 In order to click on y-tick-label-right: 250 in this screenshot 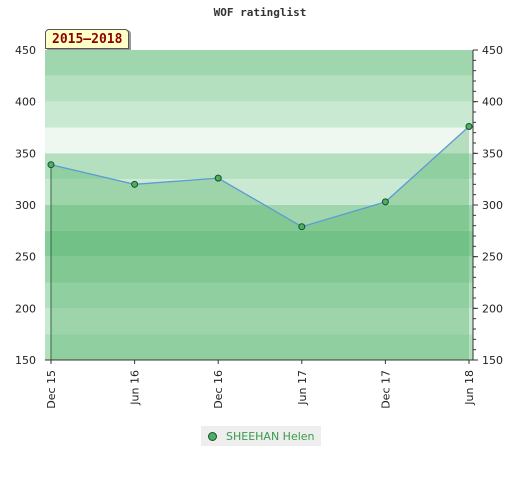, I will do `click(492, 257)`.